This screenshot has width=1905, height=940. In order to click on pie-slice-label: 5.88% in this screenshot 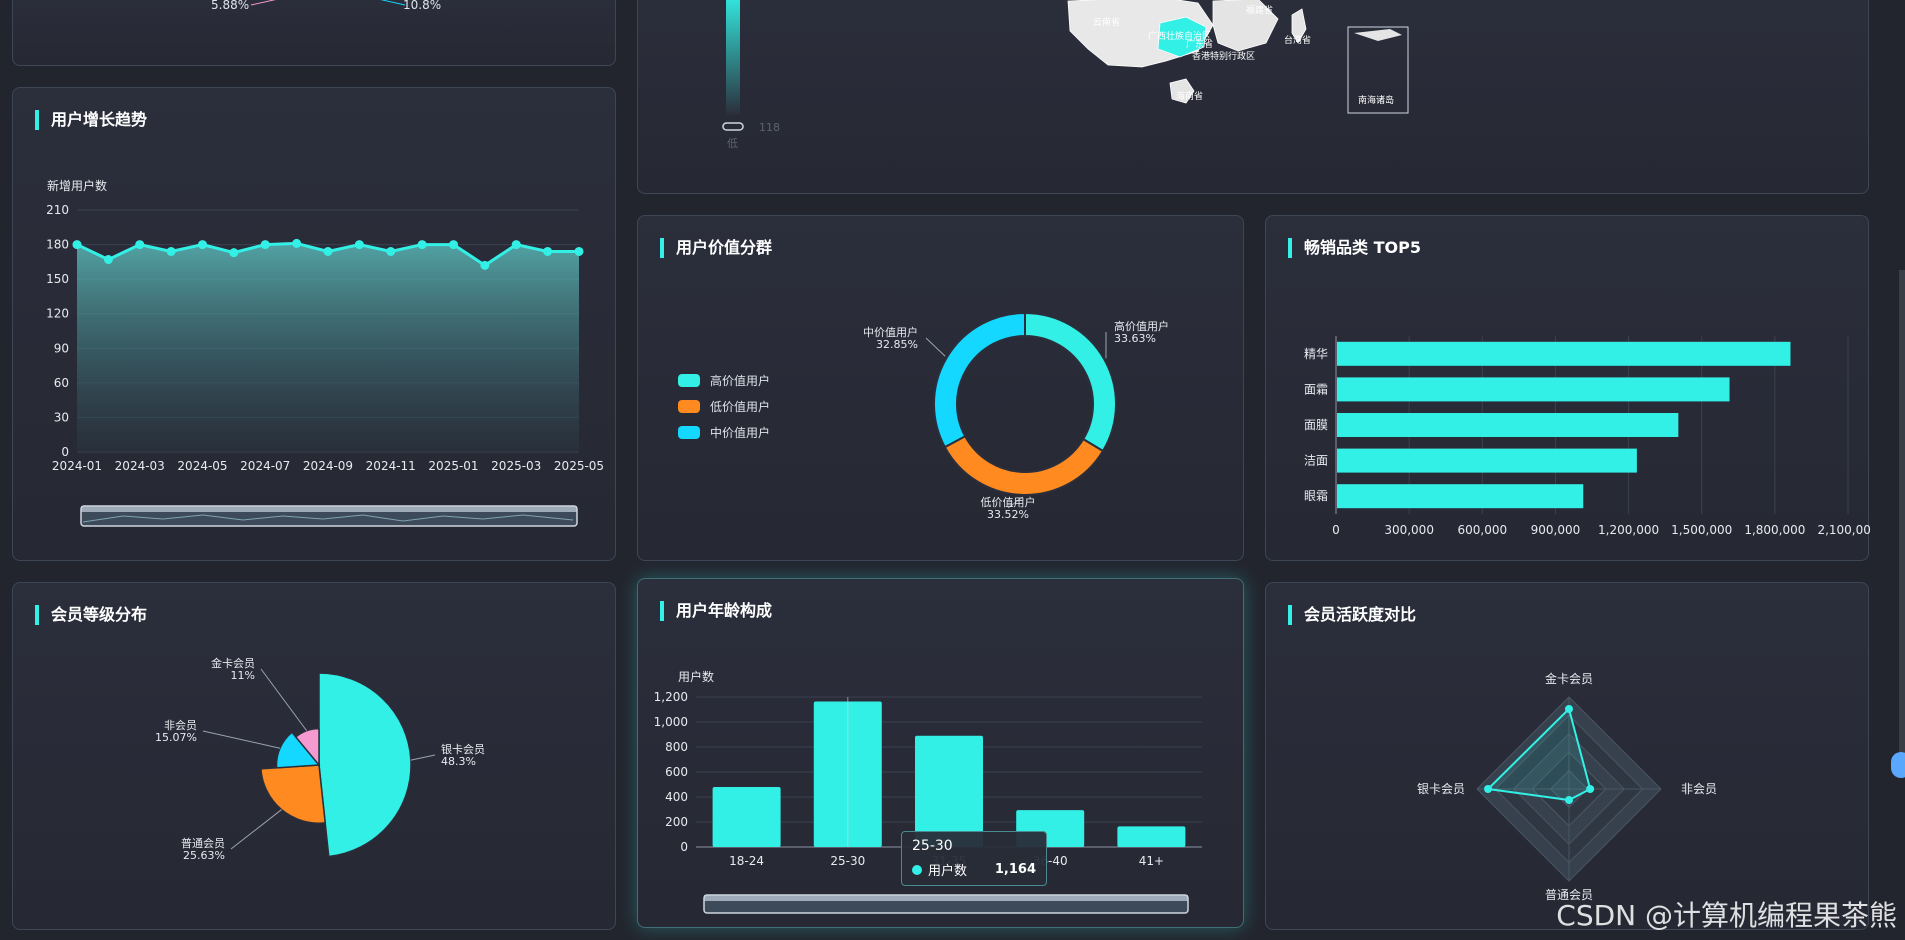, I will do `click(230, 6)`.